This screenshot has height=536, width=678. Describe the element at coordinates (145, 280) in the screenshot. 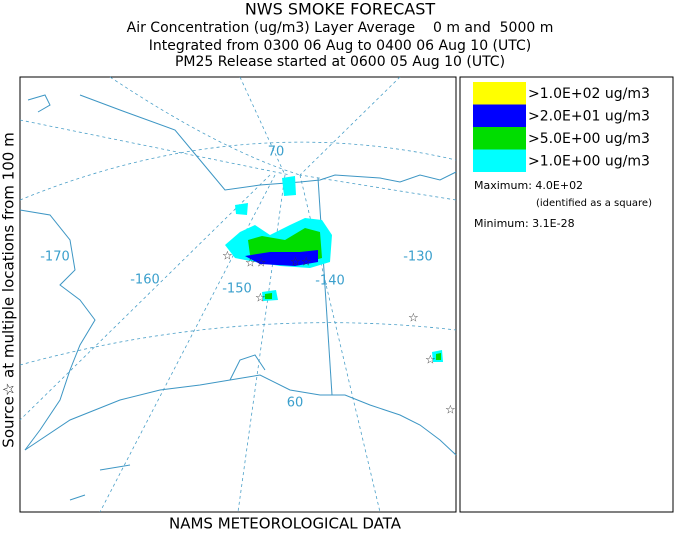

I see `map-label: -160` at that location.